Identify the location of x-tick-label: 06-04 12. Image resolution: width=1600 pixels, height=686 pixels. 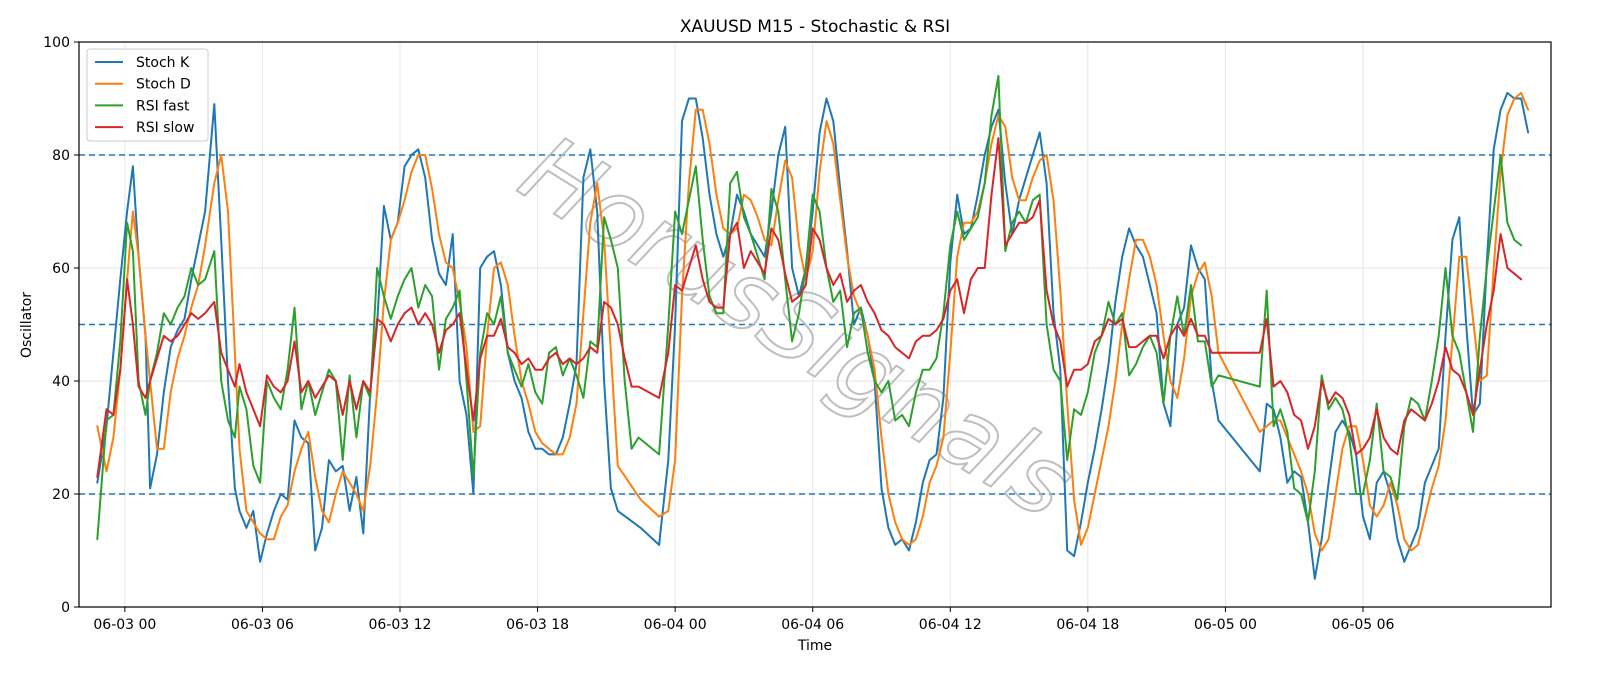
(950, 625).